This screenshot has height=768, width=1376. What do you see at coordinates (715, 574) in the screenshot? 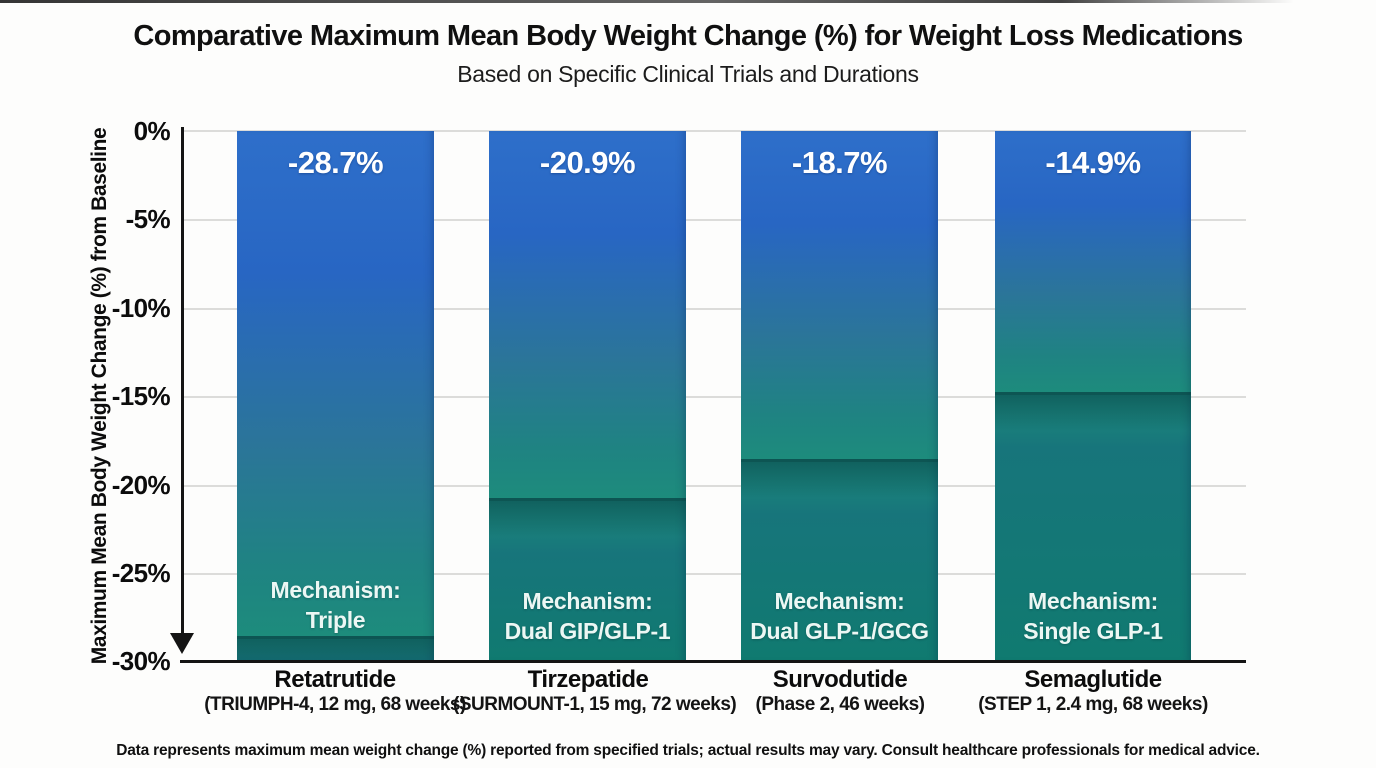
I see `gridline-25pct` at bounding box center [715, 574].